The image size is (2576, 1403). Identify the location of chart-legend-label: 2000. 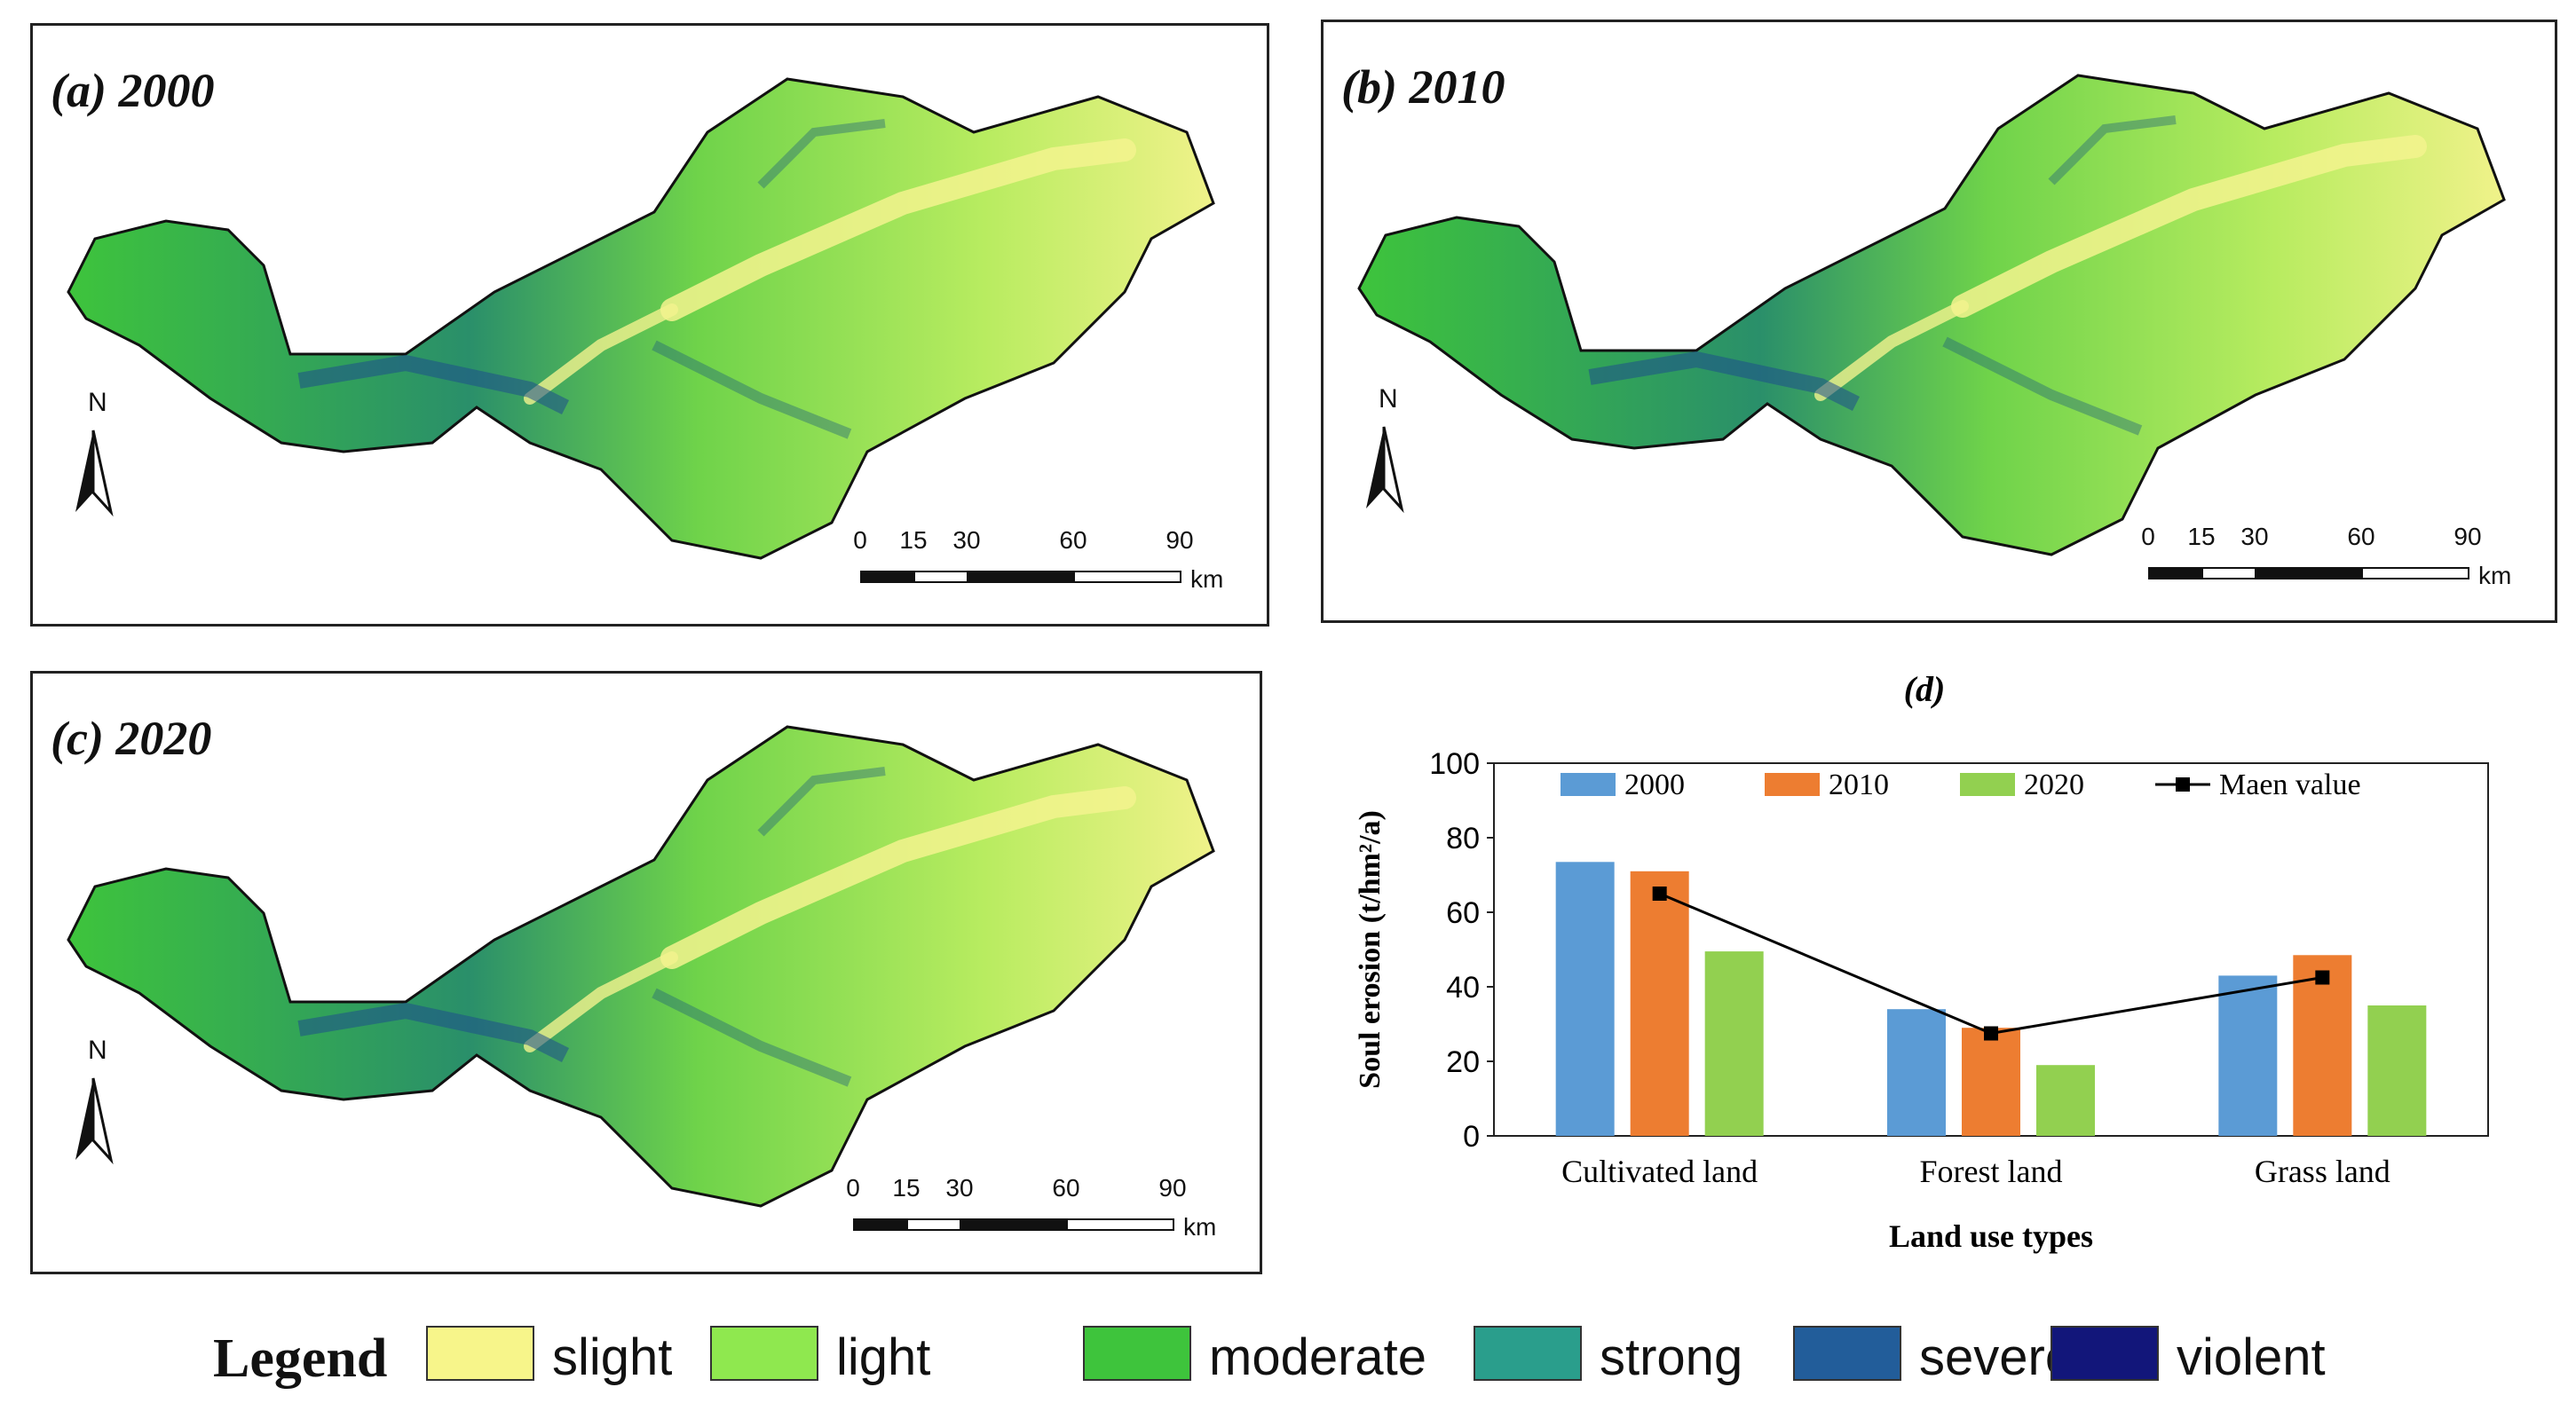
(1654, 785).